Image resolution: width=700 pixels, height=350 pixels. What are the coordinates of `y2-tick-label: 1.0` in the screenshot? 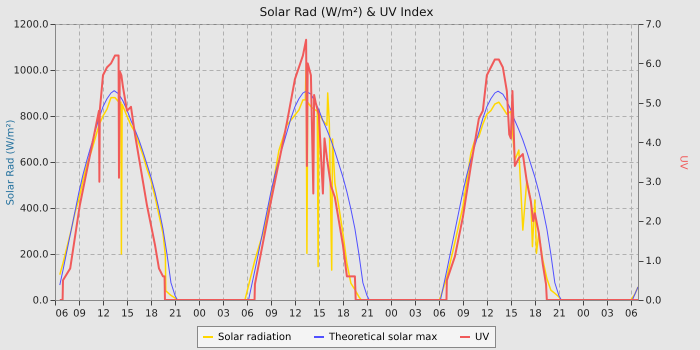 It's located at (654, 262).